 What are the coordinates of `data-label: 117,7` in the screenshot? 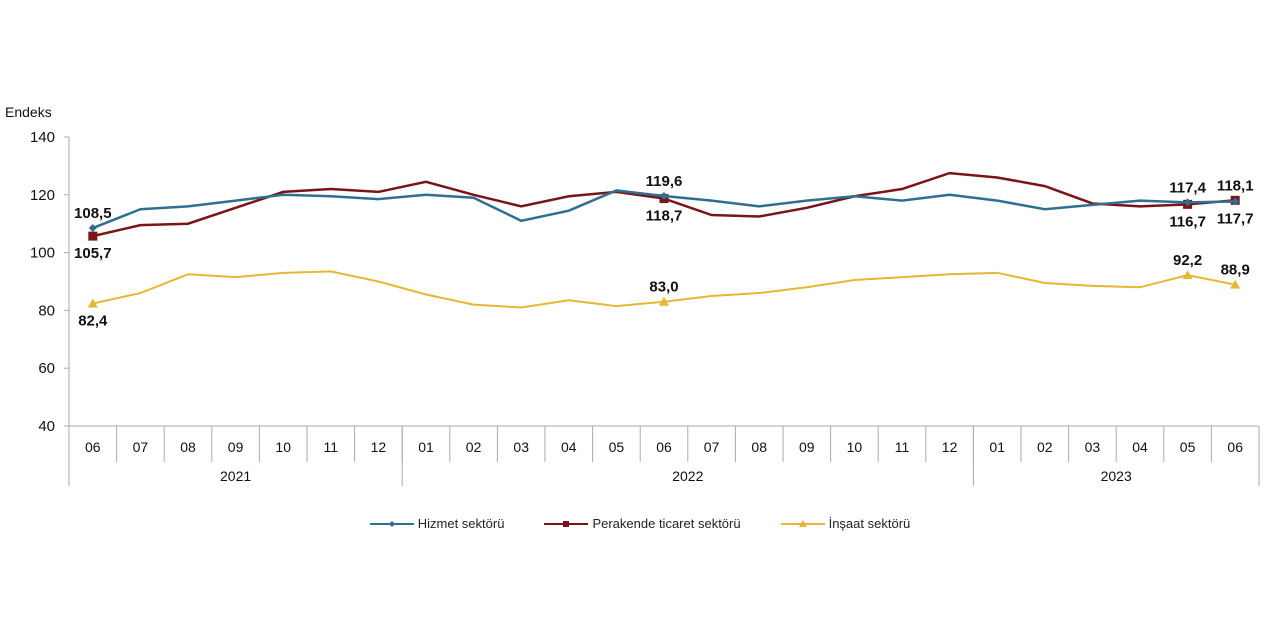 It's located at (1235, 218).